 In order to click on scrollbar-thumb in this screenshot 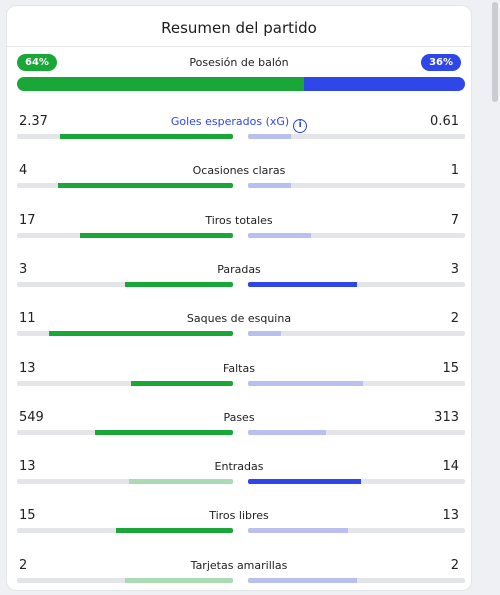, I will do `click(495, 52)`.